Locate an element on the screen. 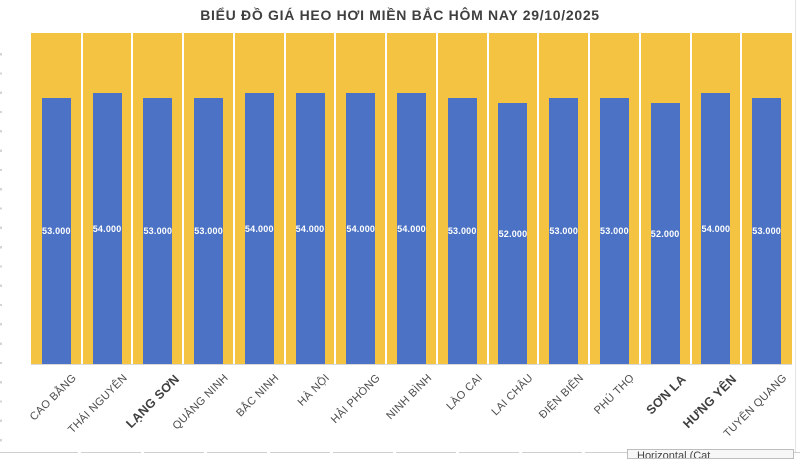  chart-bar-6: 54.000 is located at coordinates (310, 228).